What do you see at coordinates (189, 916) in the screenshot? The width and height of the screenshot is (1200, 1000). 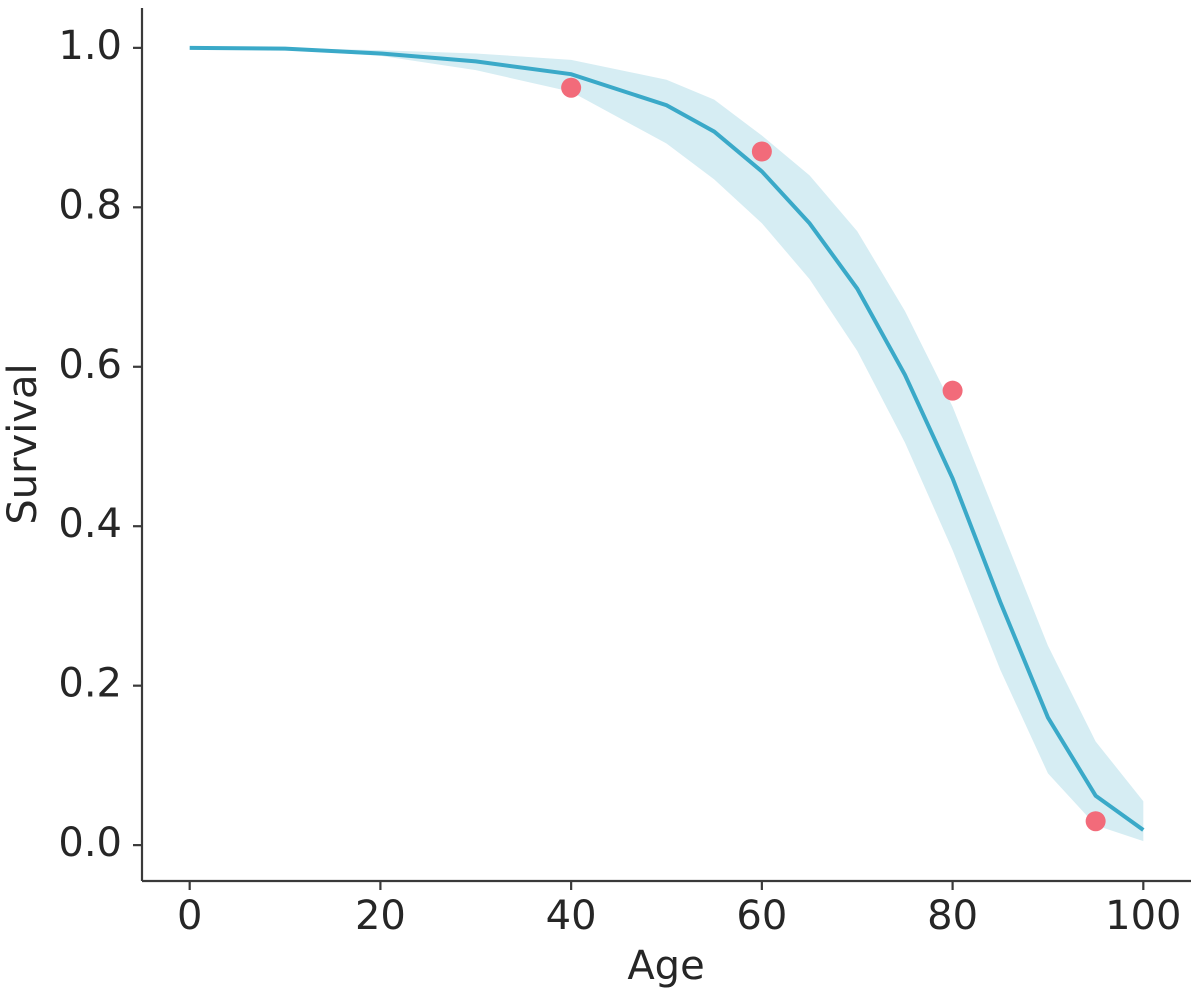 I see `x-tick-label: 0` at bounding box center [189, 916].